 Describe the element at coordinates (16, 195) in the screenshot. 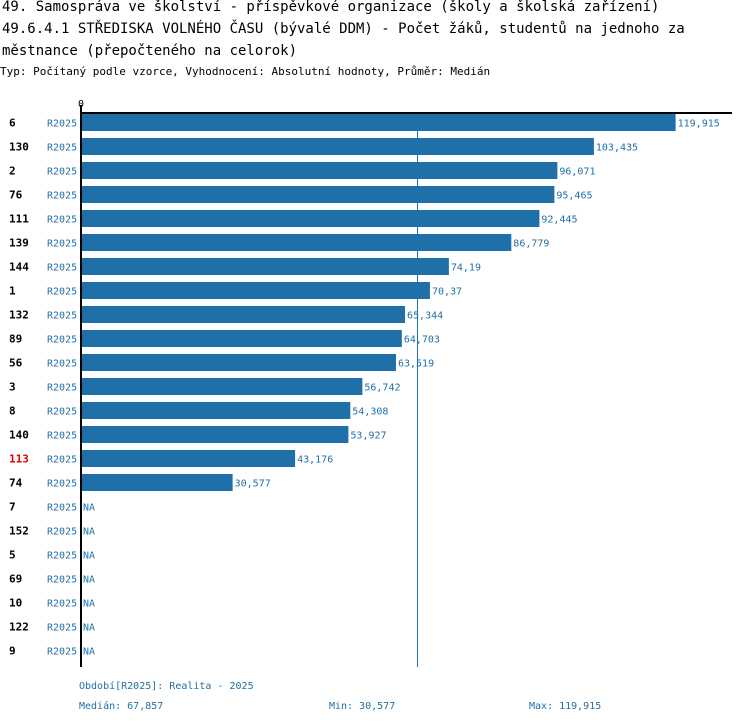

I see `category-label: 76` at that location.